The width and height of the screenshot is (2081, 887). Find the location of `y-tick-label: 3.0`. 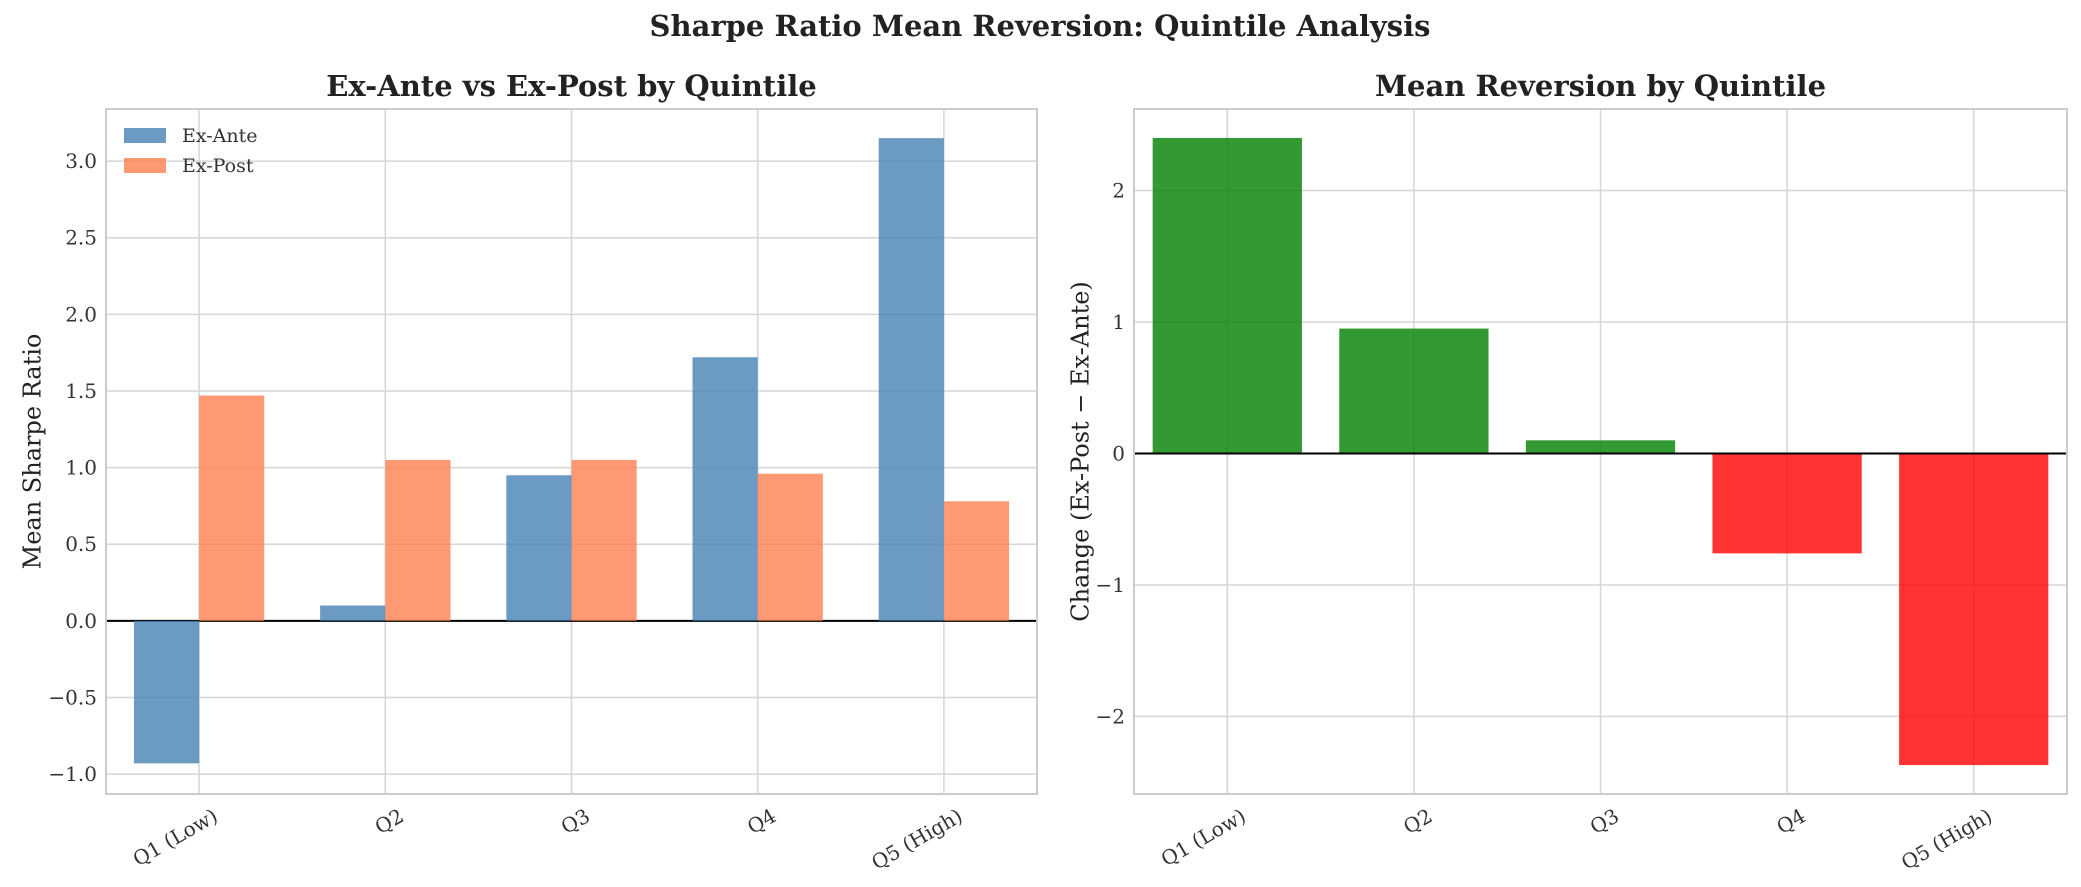

y-tick-label: 3.0 is located at coordinates (81, 161).